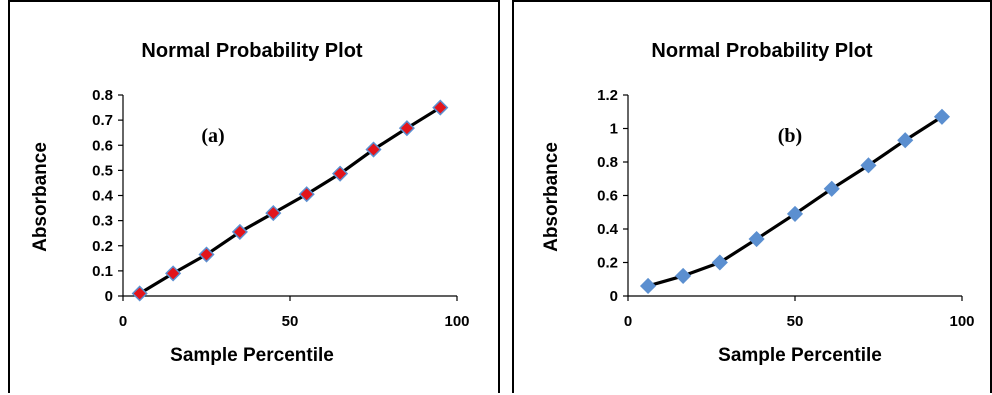 The image size is (992, 395). Describe the element at coordinates (795, 321) in the screenshot. I see `chart-b-xtick-label: 50` at that location.